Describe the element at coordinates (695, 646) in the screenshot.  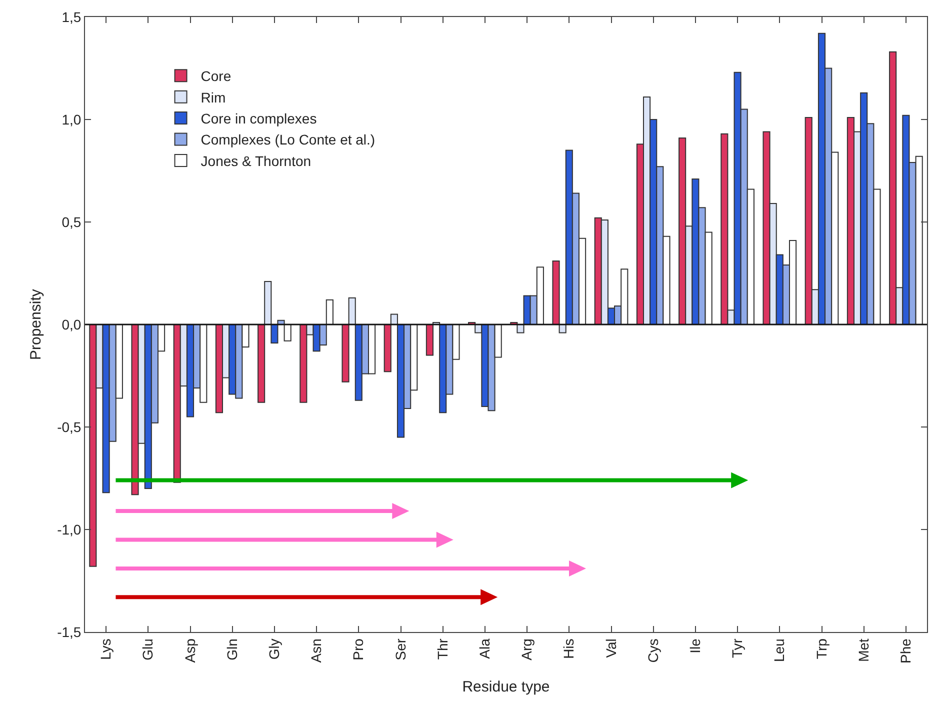
I see `x-tick-label: Ile` at that location.